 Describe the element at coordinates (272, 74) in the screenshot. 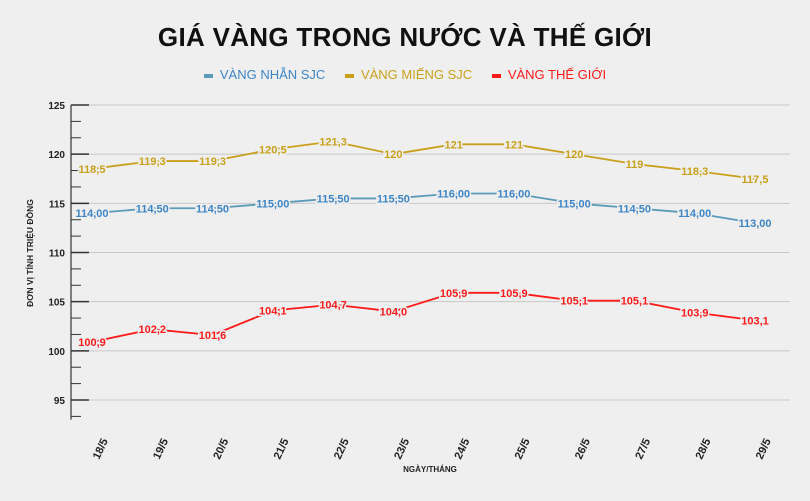

I see `legend-label: VÀNG NHẪN SJC` at that location.